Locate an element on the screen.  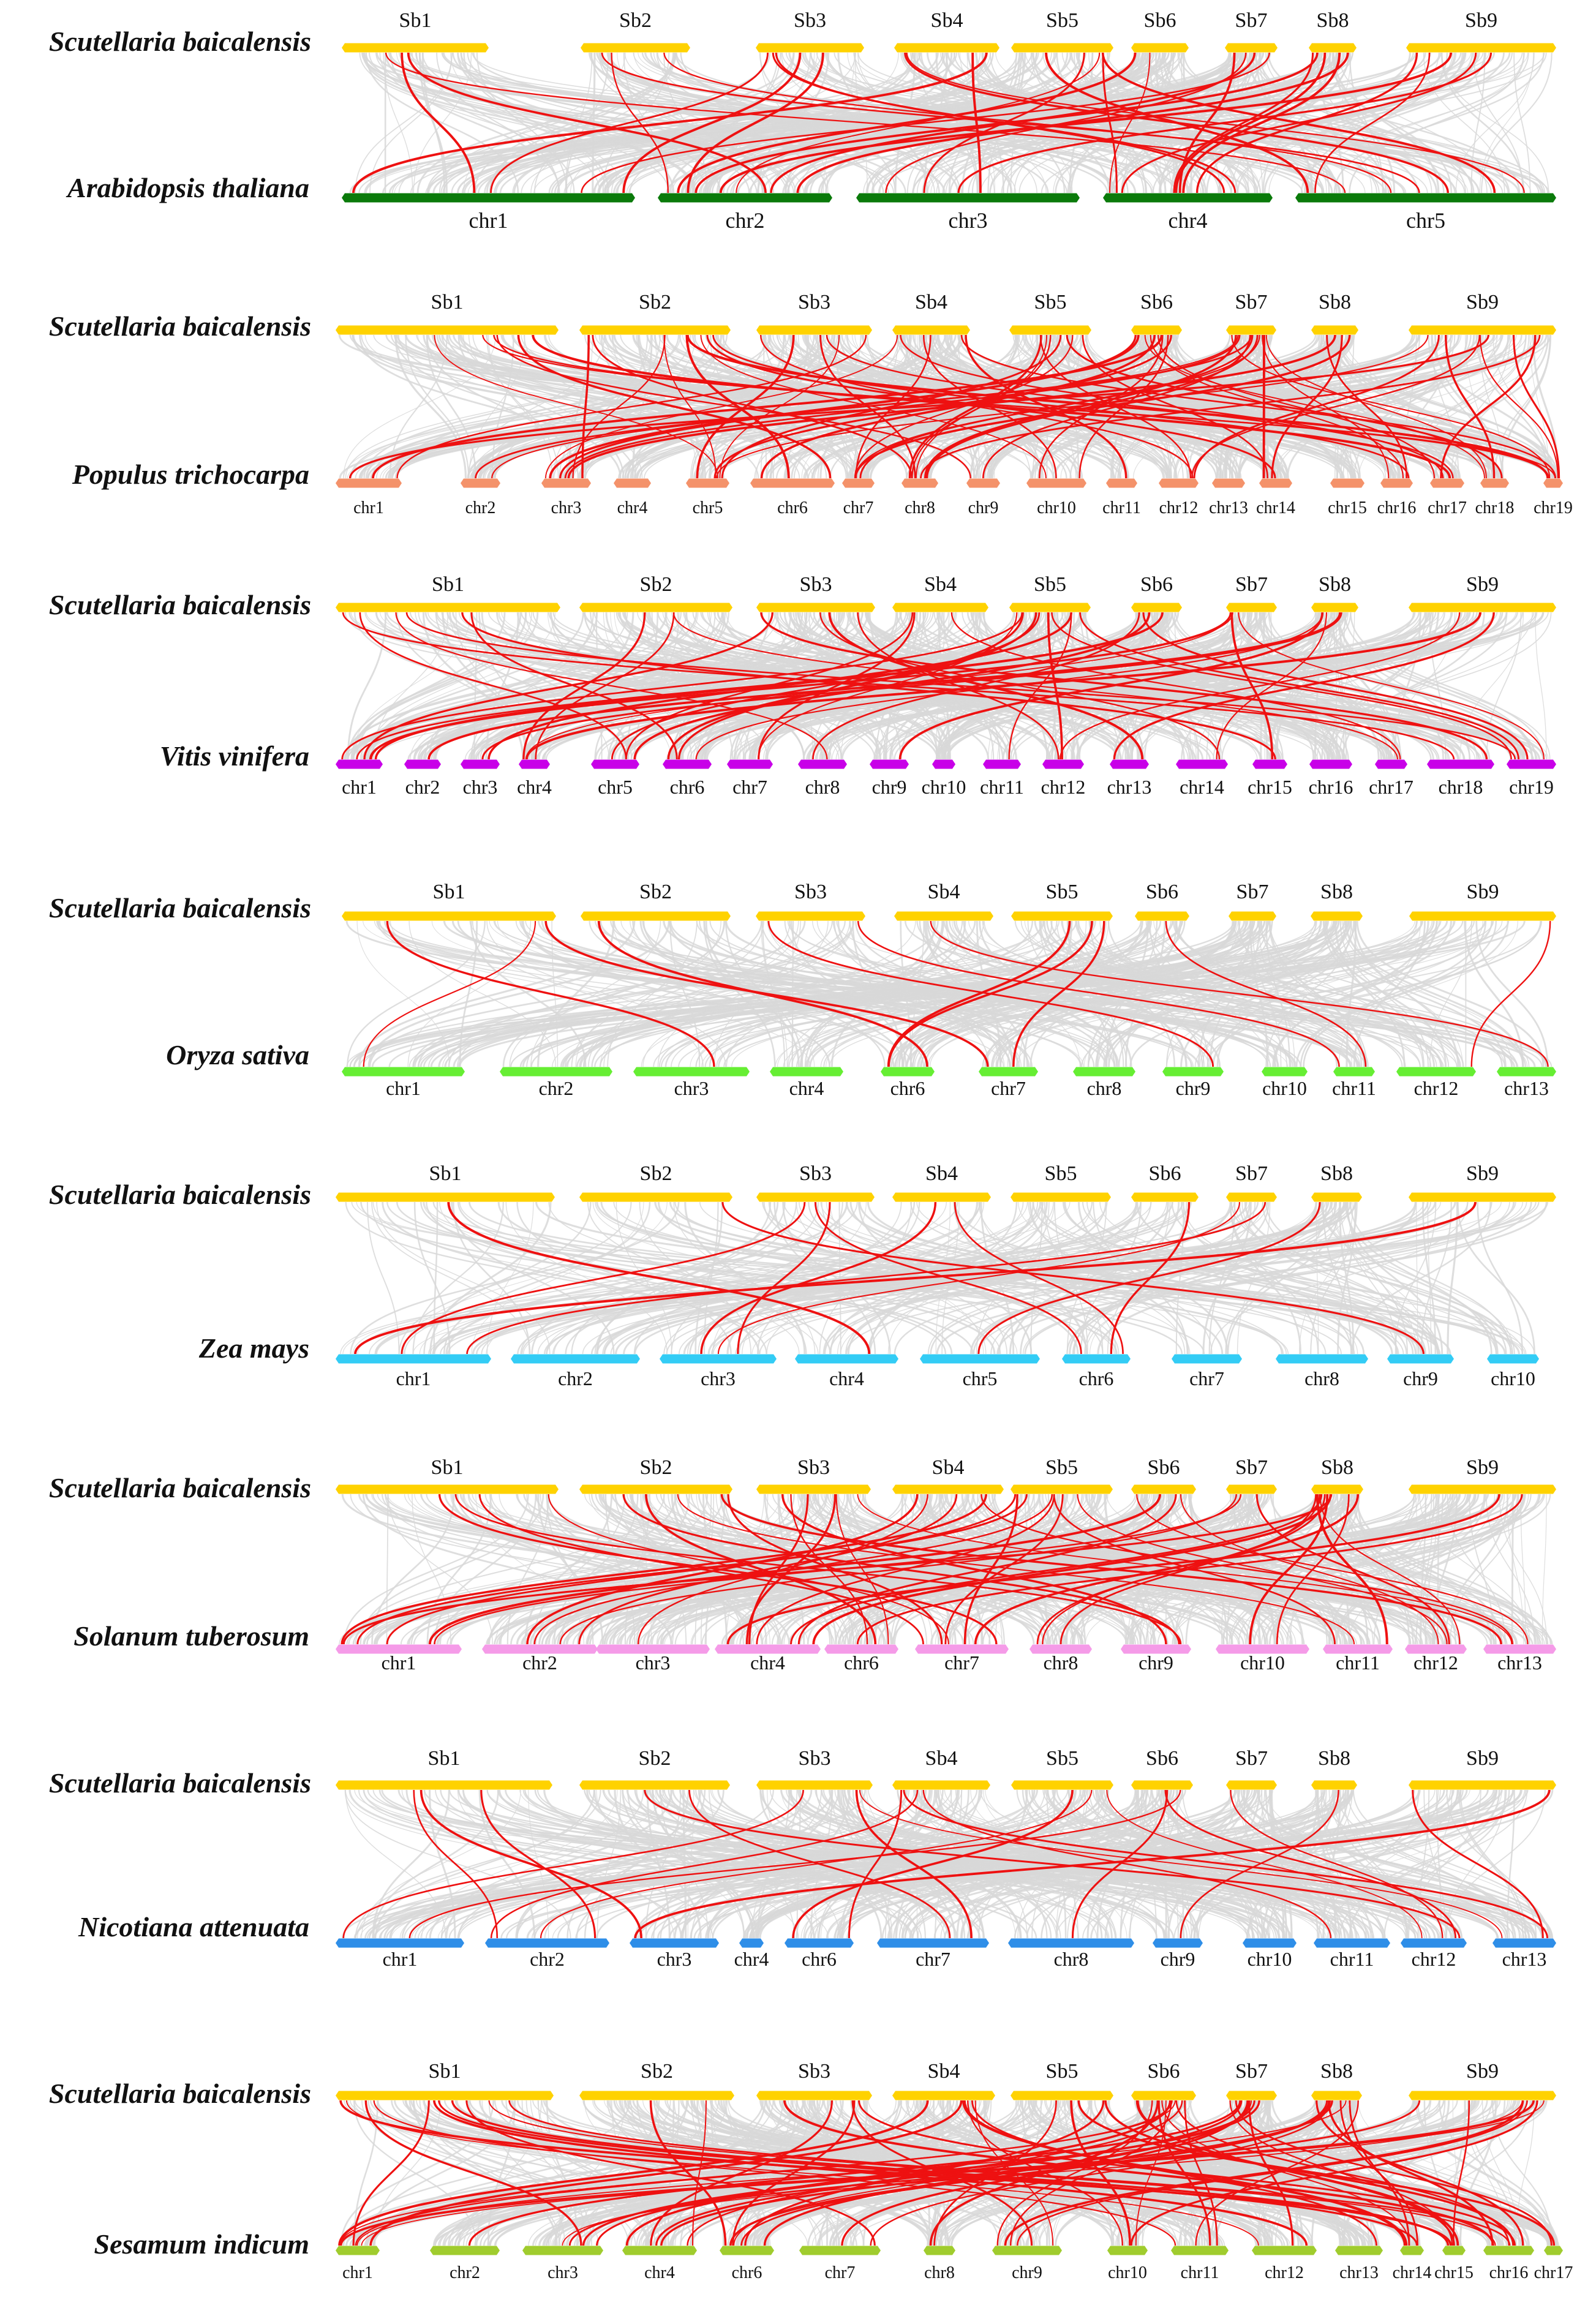
target-chromosome-label: chr4 is located at coordinates (767, 1663).